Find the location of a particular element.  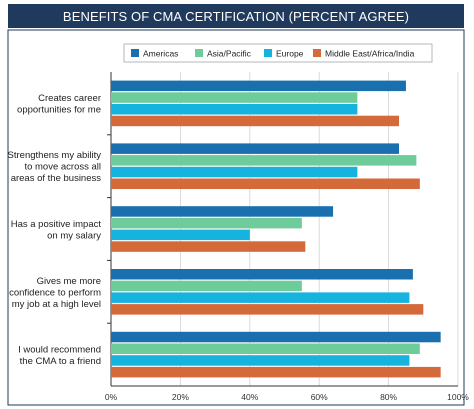

legend-box is located at coordinates (278, 53).